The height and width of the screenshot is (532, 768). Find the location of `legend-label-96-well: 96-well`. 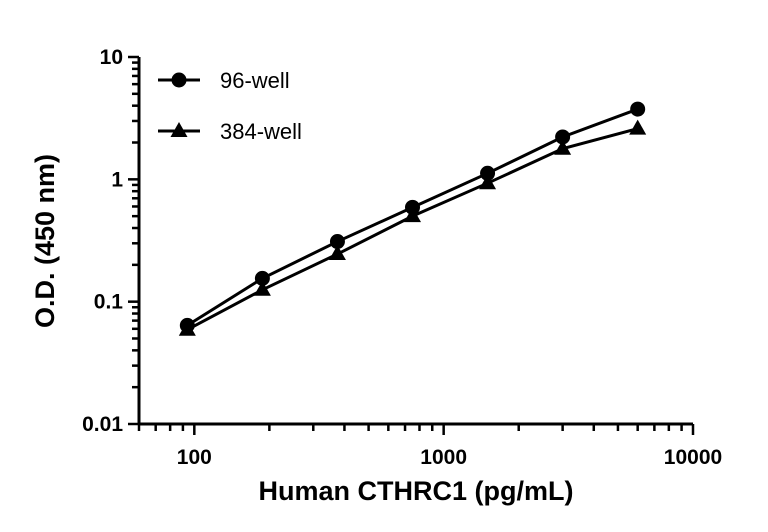

legend-label-96-well: 96-well is located at coordinates (255, 80).